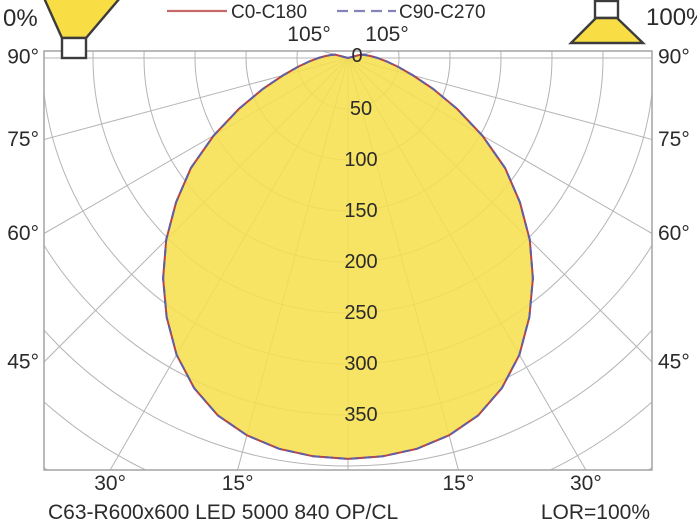 The image size is (697, 532). What do you see at coordinates (360, 364) in the screenshot?
I see `radial-tick-label: 300` at bounding box center [360, 364].